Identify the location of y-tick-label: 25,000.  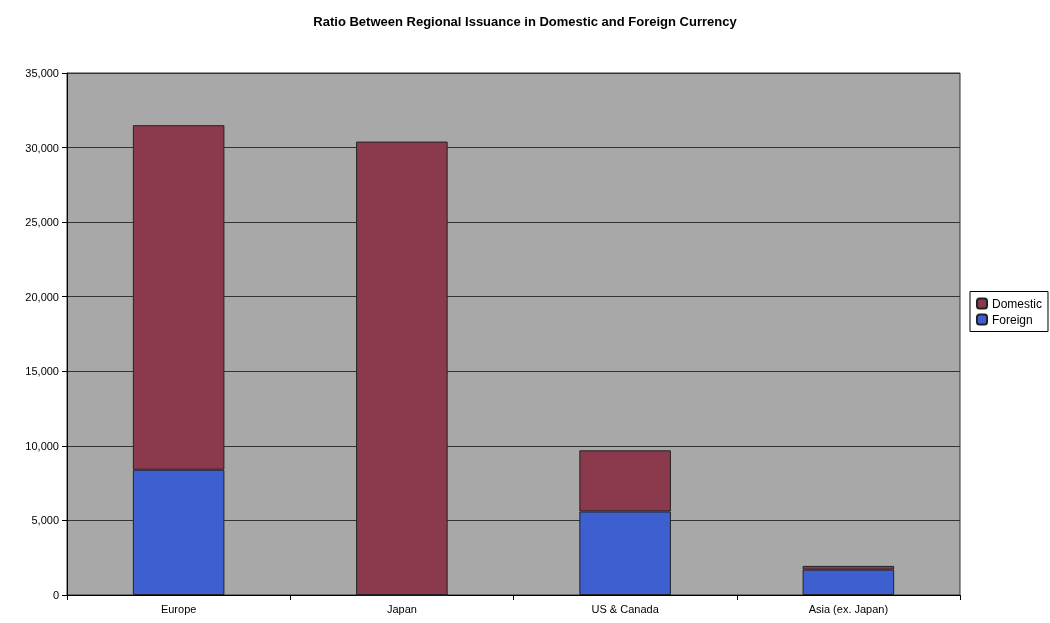
(42, 222).